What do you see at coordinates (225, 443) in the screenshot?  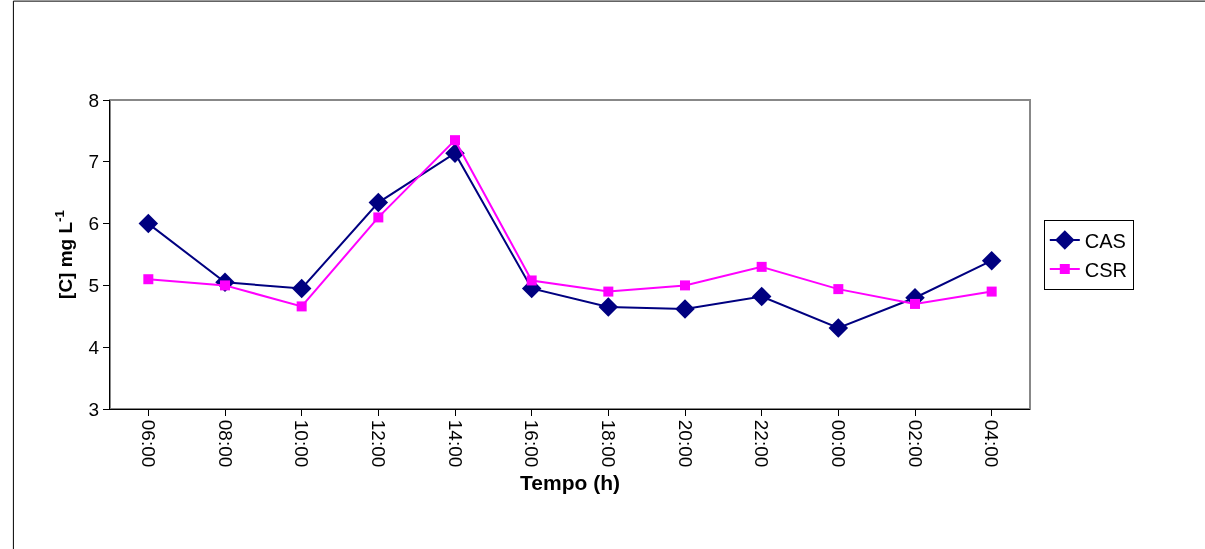 I see `x-tick-label: 08:00` at bounding box center [225, 443].